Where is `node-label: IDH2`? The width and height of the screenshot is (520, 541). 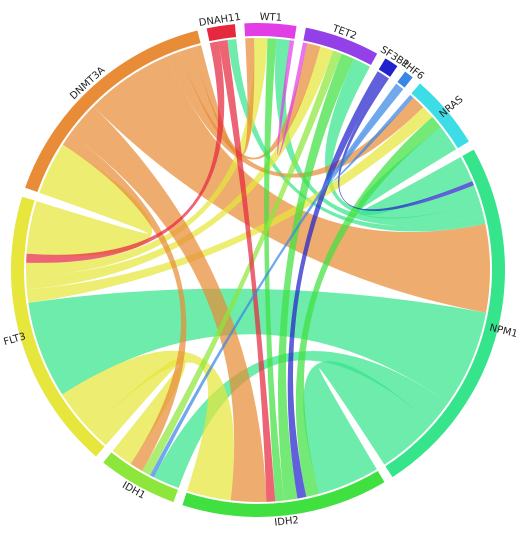
node-label: IDH2 is located at coordinates (287, 522).